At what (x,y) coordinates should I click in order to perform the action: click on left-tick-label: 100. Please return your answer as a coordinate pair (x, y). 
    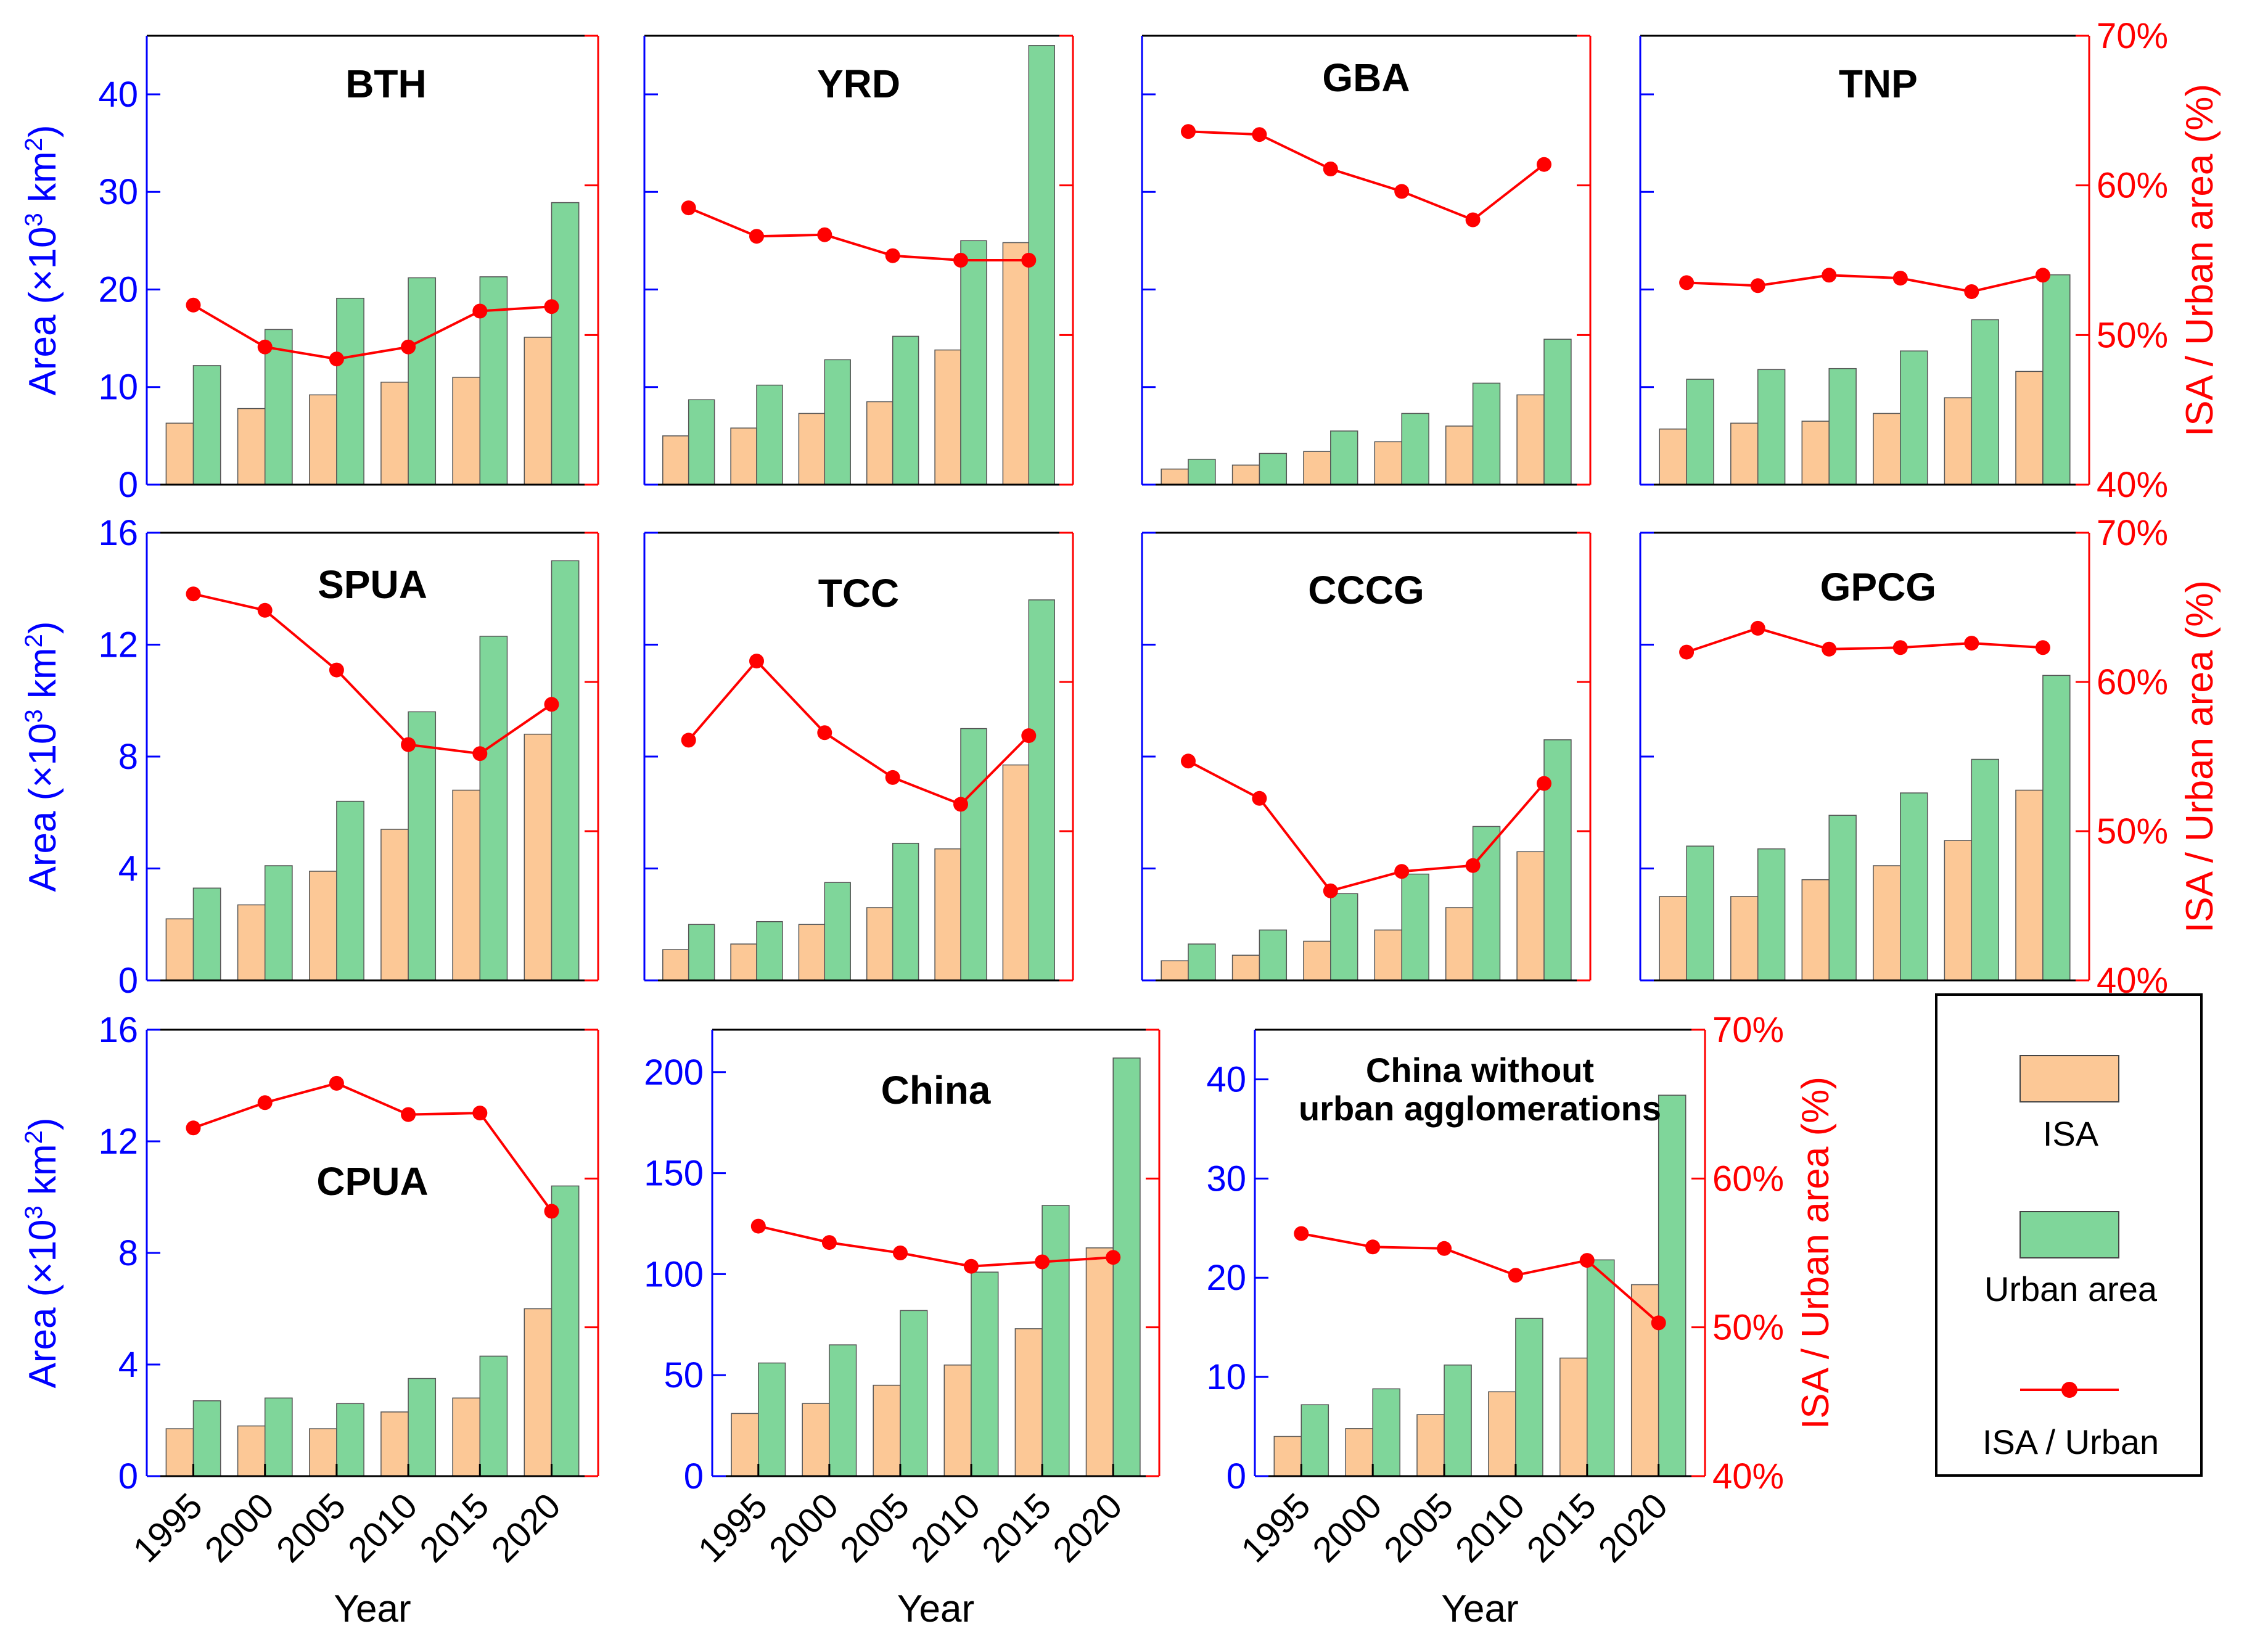
    Looking at the image, I should click on (674, 1274).